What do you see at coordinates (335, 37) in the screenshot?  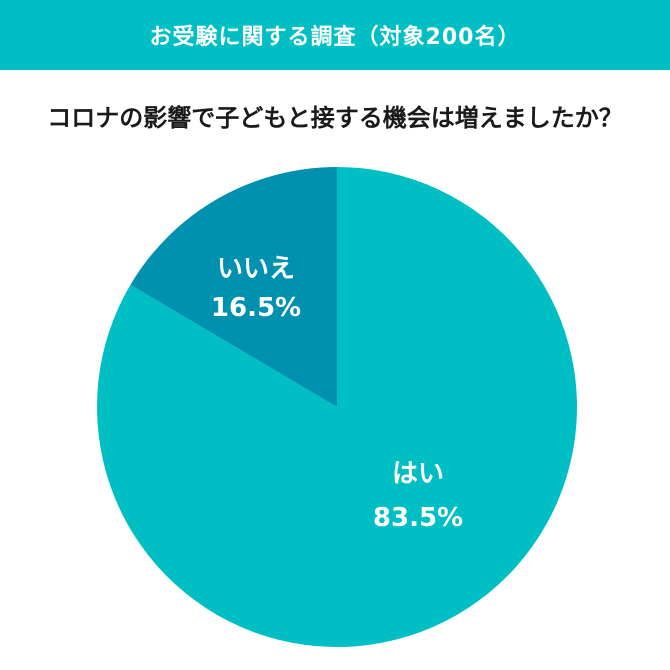 I see `survey-title: お受験に関する調査（対象200名）` at bounding box center [335, 37].